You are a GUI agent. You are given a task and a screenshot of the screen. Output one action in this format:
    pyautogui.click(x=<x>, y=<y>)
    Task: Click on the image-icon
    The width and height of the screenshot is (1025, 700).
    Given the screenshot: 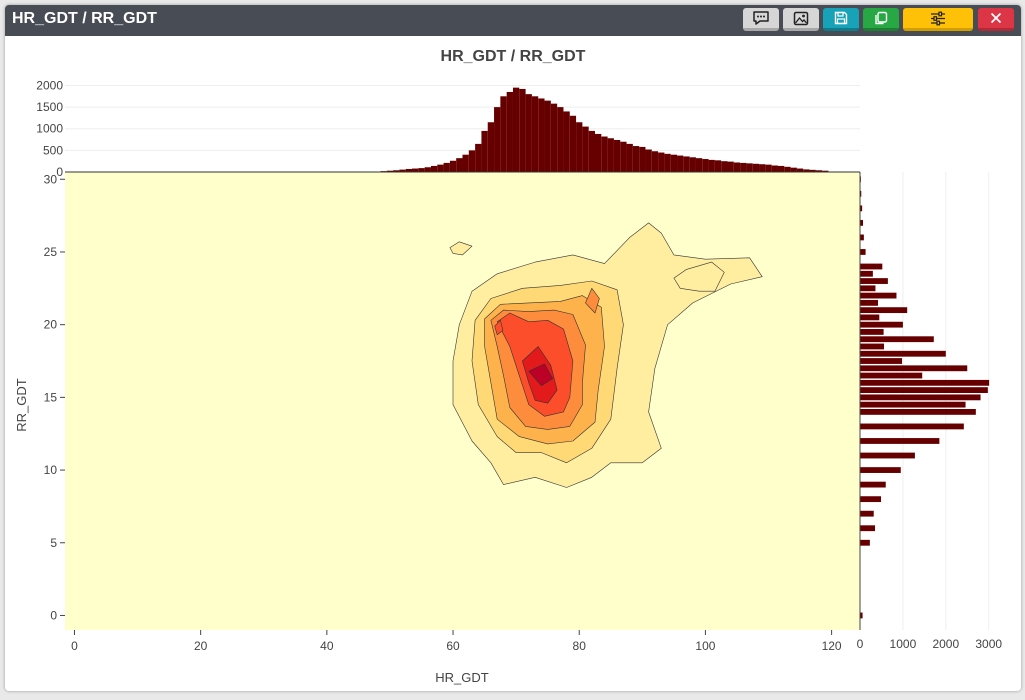 What is the action you would take?
    pyautogui.click(x=801, y=18)
    